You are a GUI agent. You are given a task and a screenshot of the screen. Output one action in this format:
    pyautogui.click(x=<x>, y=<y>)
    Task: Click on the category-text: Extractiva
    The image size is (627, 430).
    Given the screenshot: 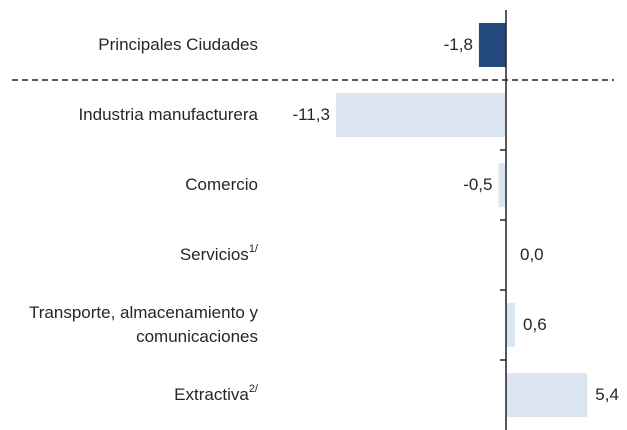 What is the action you would take?
    pyautogui.click(x=211, y=394)
    